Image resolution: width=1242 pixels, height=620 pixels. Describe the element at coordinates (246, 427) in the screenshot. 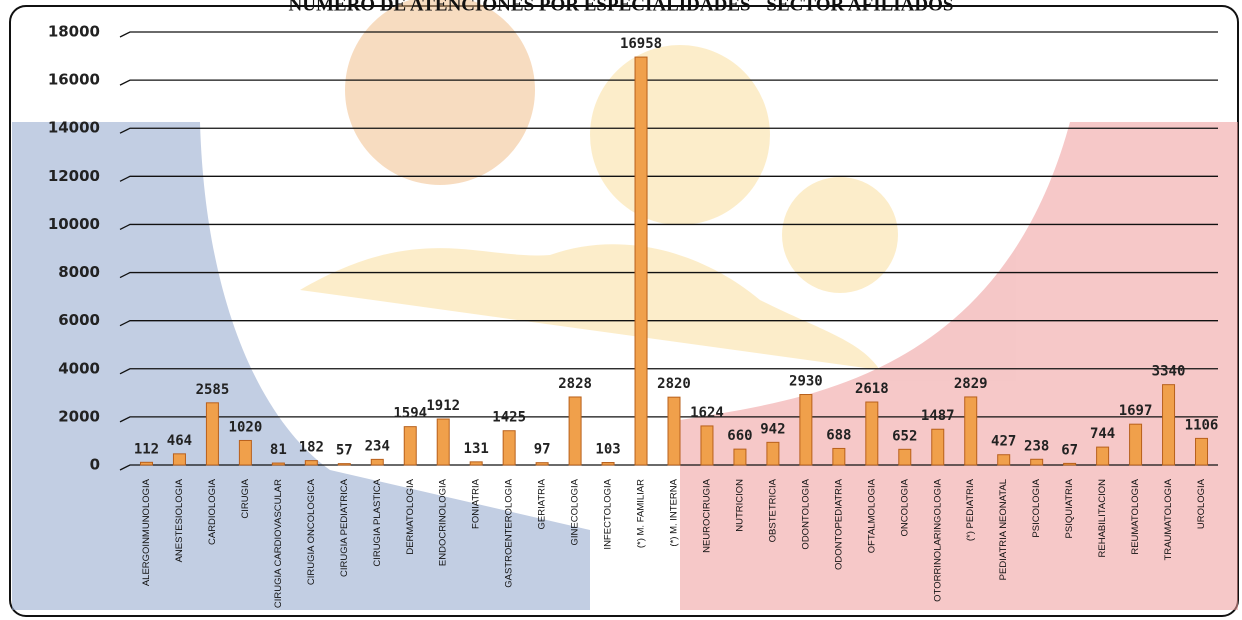

I see `value-label: 1020` at that location.